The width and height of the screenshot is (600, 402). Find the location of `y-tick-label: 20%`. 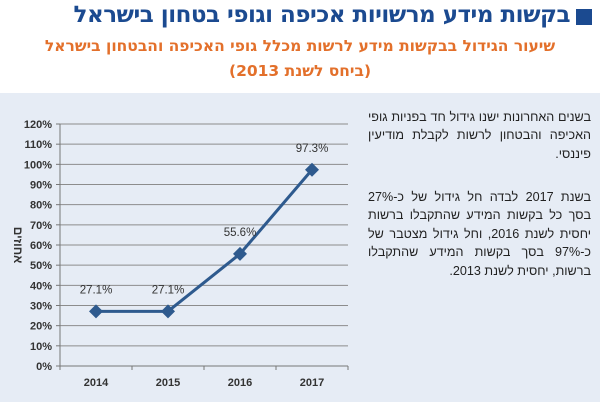

y-tick-label: 20% is located at coordinates (41, 327).